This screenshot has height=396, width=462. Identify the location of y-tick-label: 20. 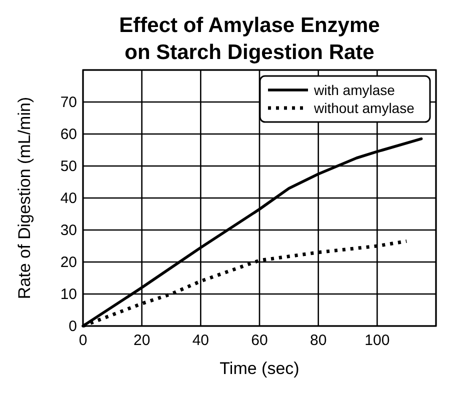
(68, 262).